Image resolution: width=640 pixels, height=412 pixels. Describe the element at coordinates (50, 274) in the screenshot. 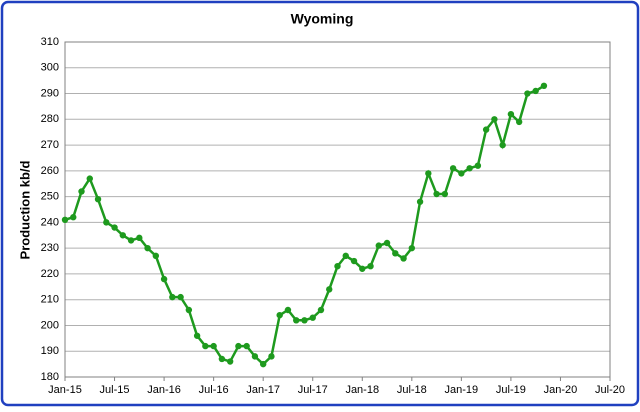

I see `y-tick-label: 220` at that location.